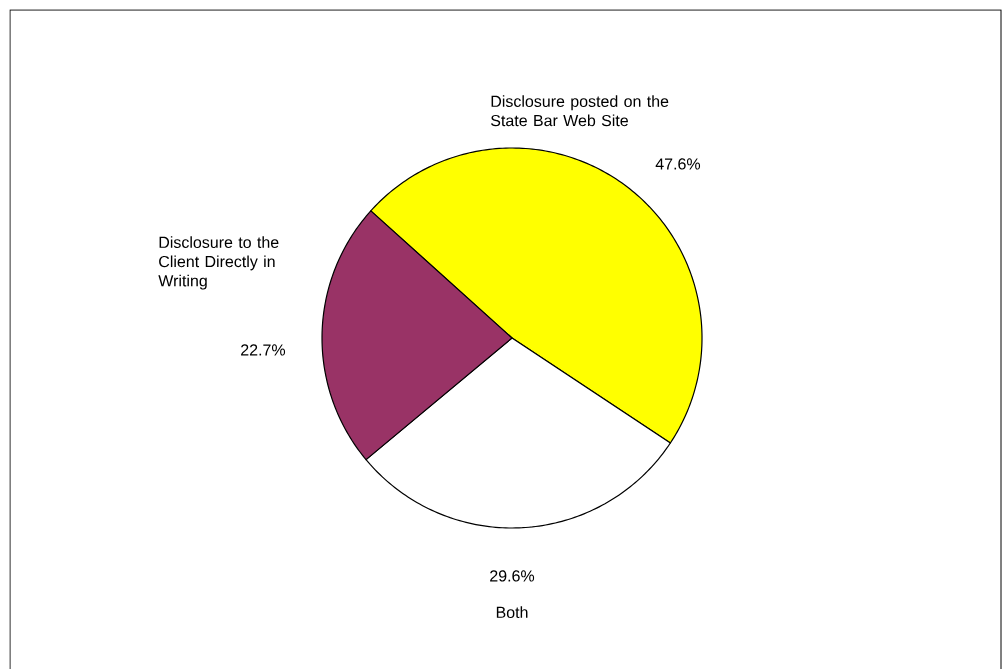  Describe the element at coordinates (263, 350) in the screenshot. I see `data-label: 22.7%` at that location.